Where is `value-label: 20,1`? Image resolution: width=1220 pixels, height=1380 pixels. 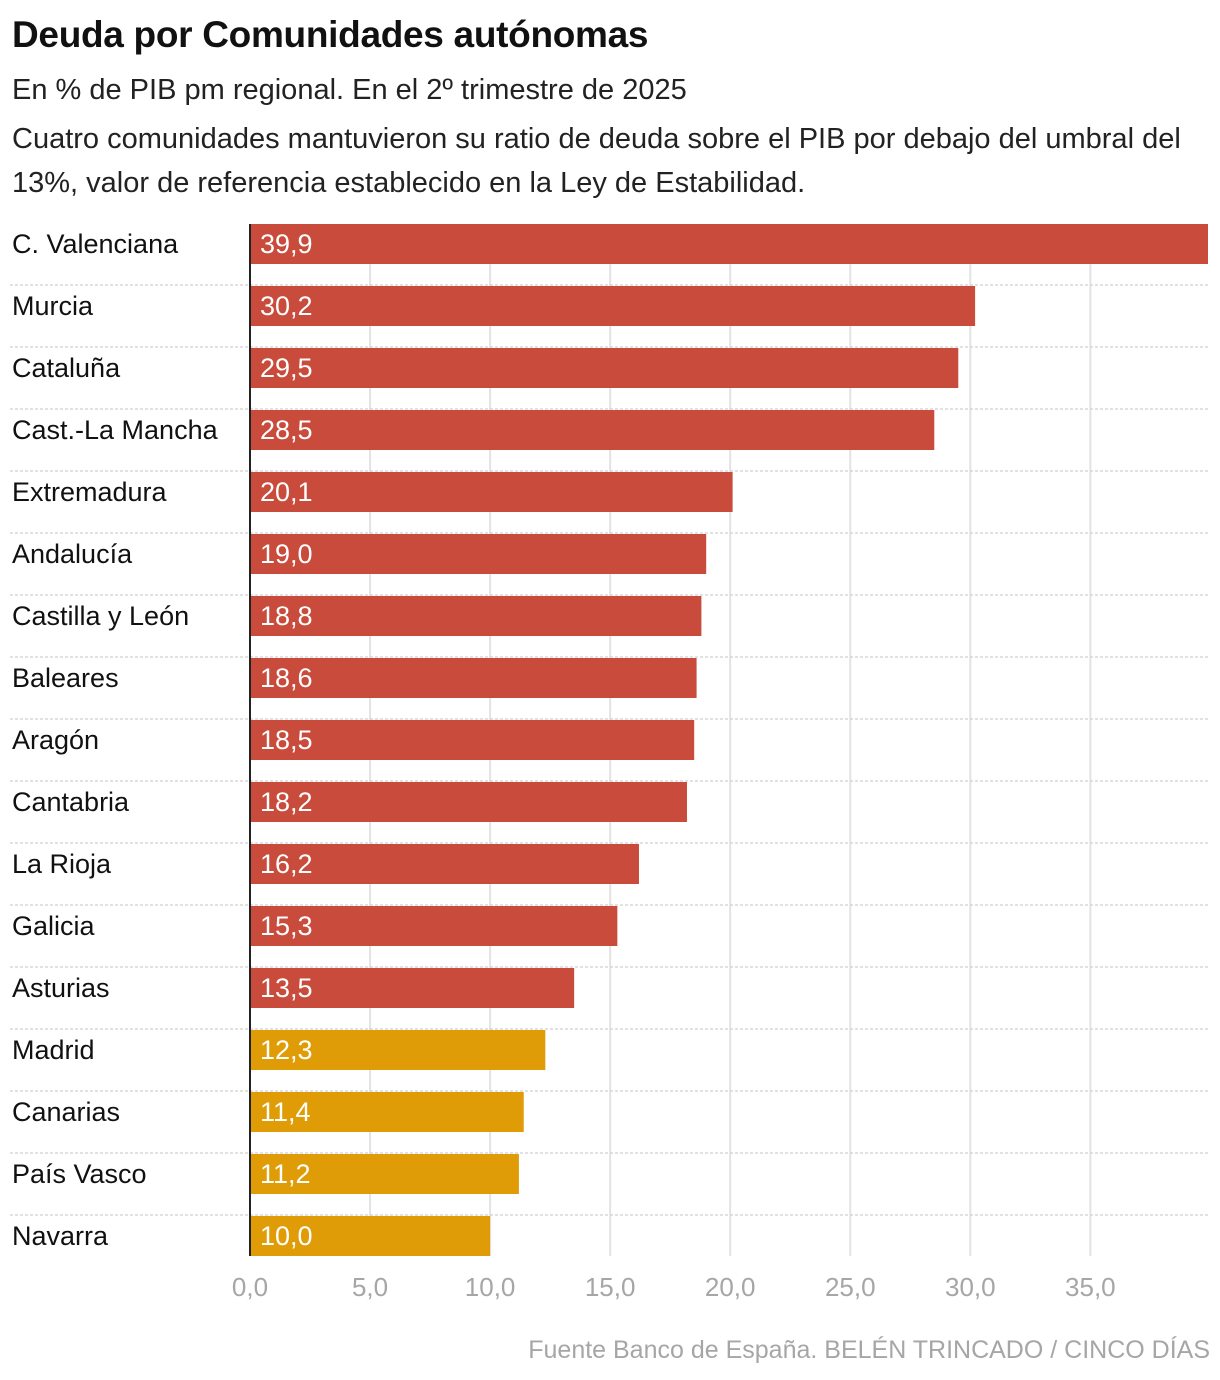 value-label: 20,1 is located at coordinates (286, 492).